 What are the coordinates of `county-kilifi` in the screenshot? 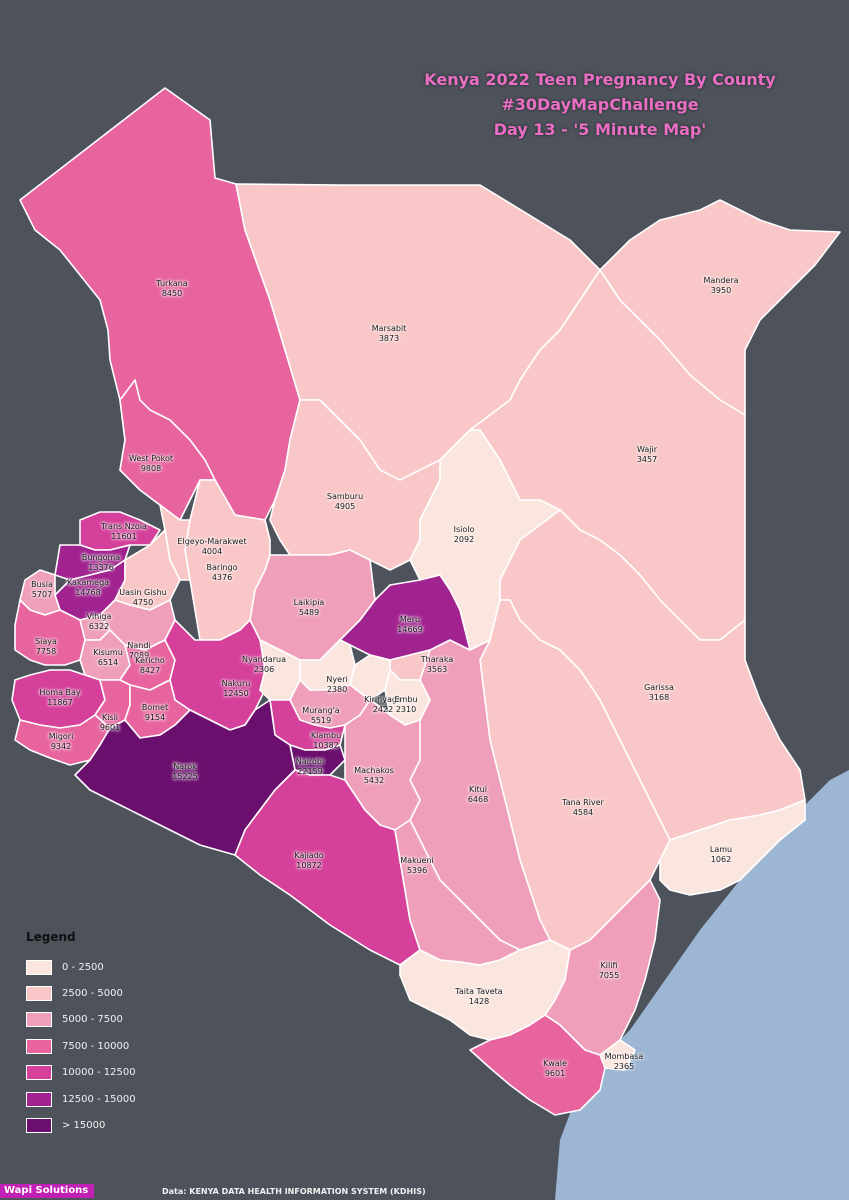 It's located at (602, 967).